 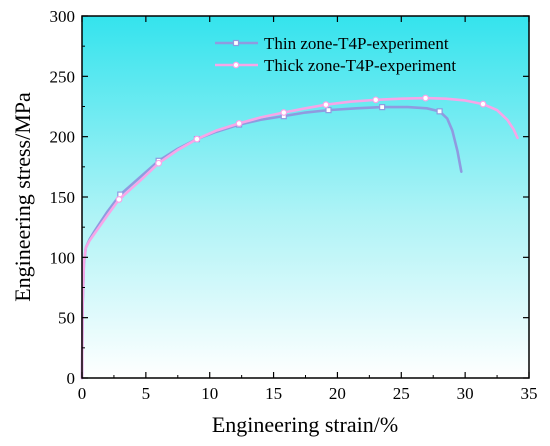 What do you see at coordinates (236, 65) in the screenshot?
I see `legend-marker-circle` at bounding box center [236, 65].